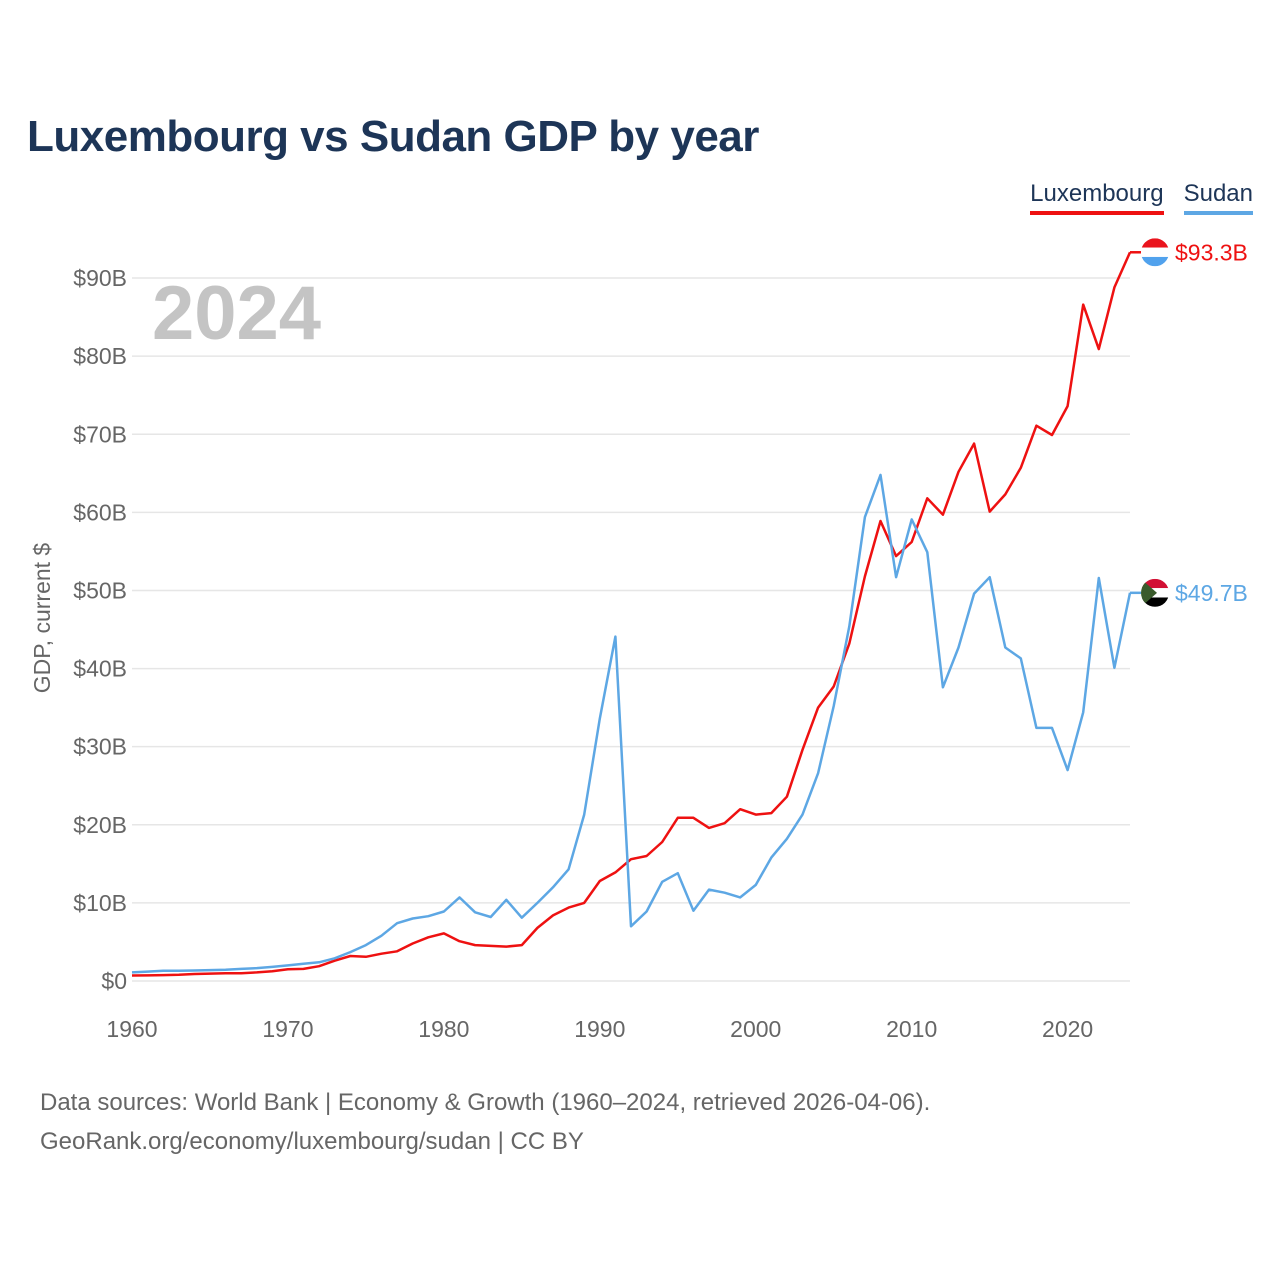  What do you see at coordinates (100, 278) in the screenshot?
I see `y-tick-label: $90B` at bounding box center [100, 278].